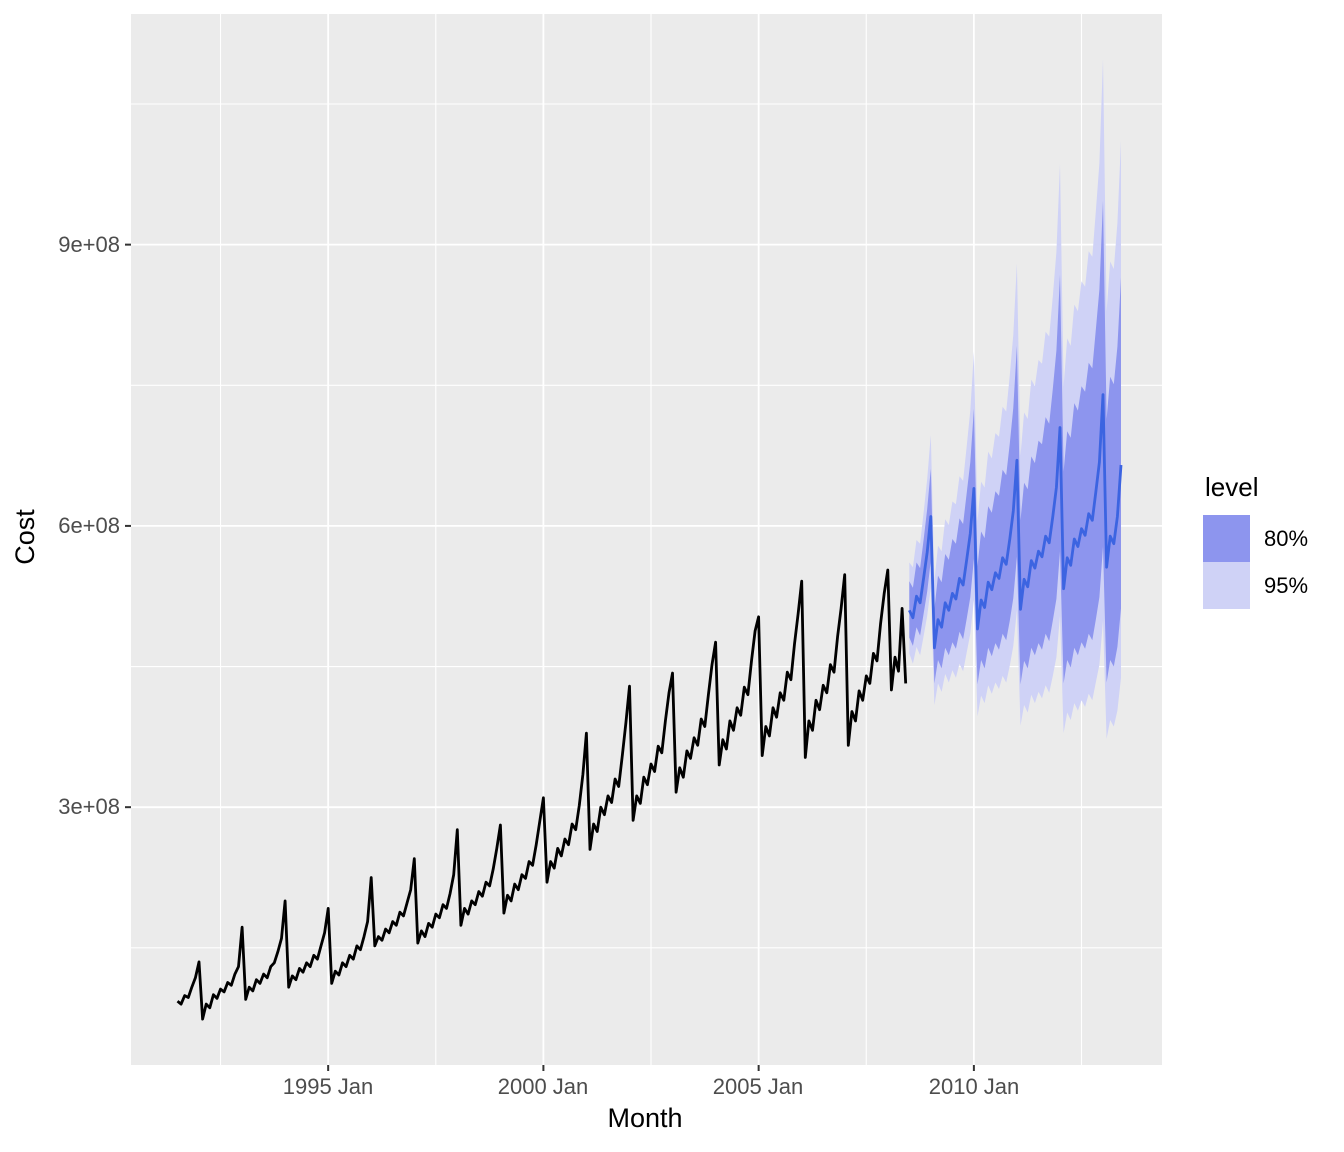  I want to click on x-tick-label-1995: 1995 Jan, so click(328, 1086).